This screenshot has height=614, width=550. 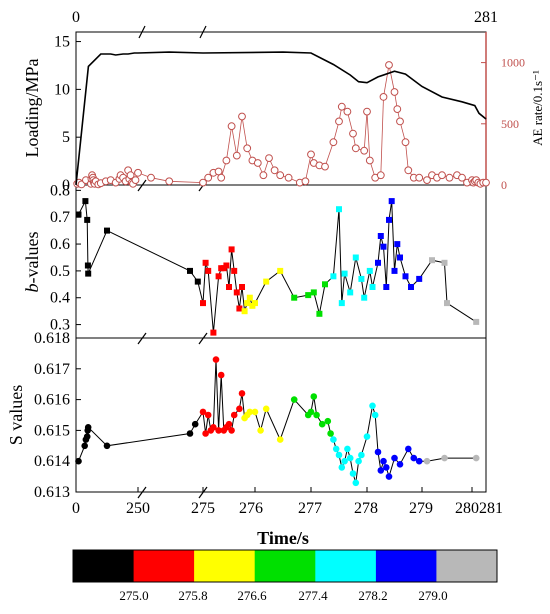 I want to click on s-values-y-tick-label: 0.616, so click(x=52, y=400).